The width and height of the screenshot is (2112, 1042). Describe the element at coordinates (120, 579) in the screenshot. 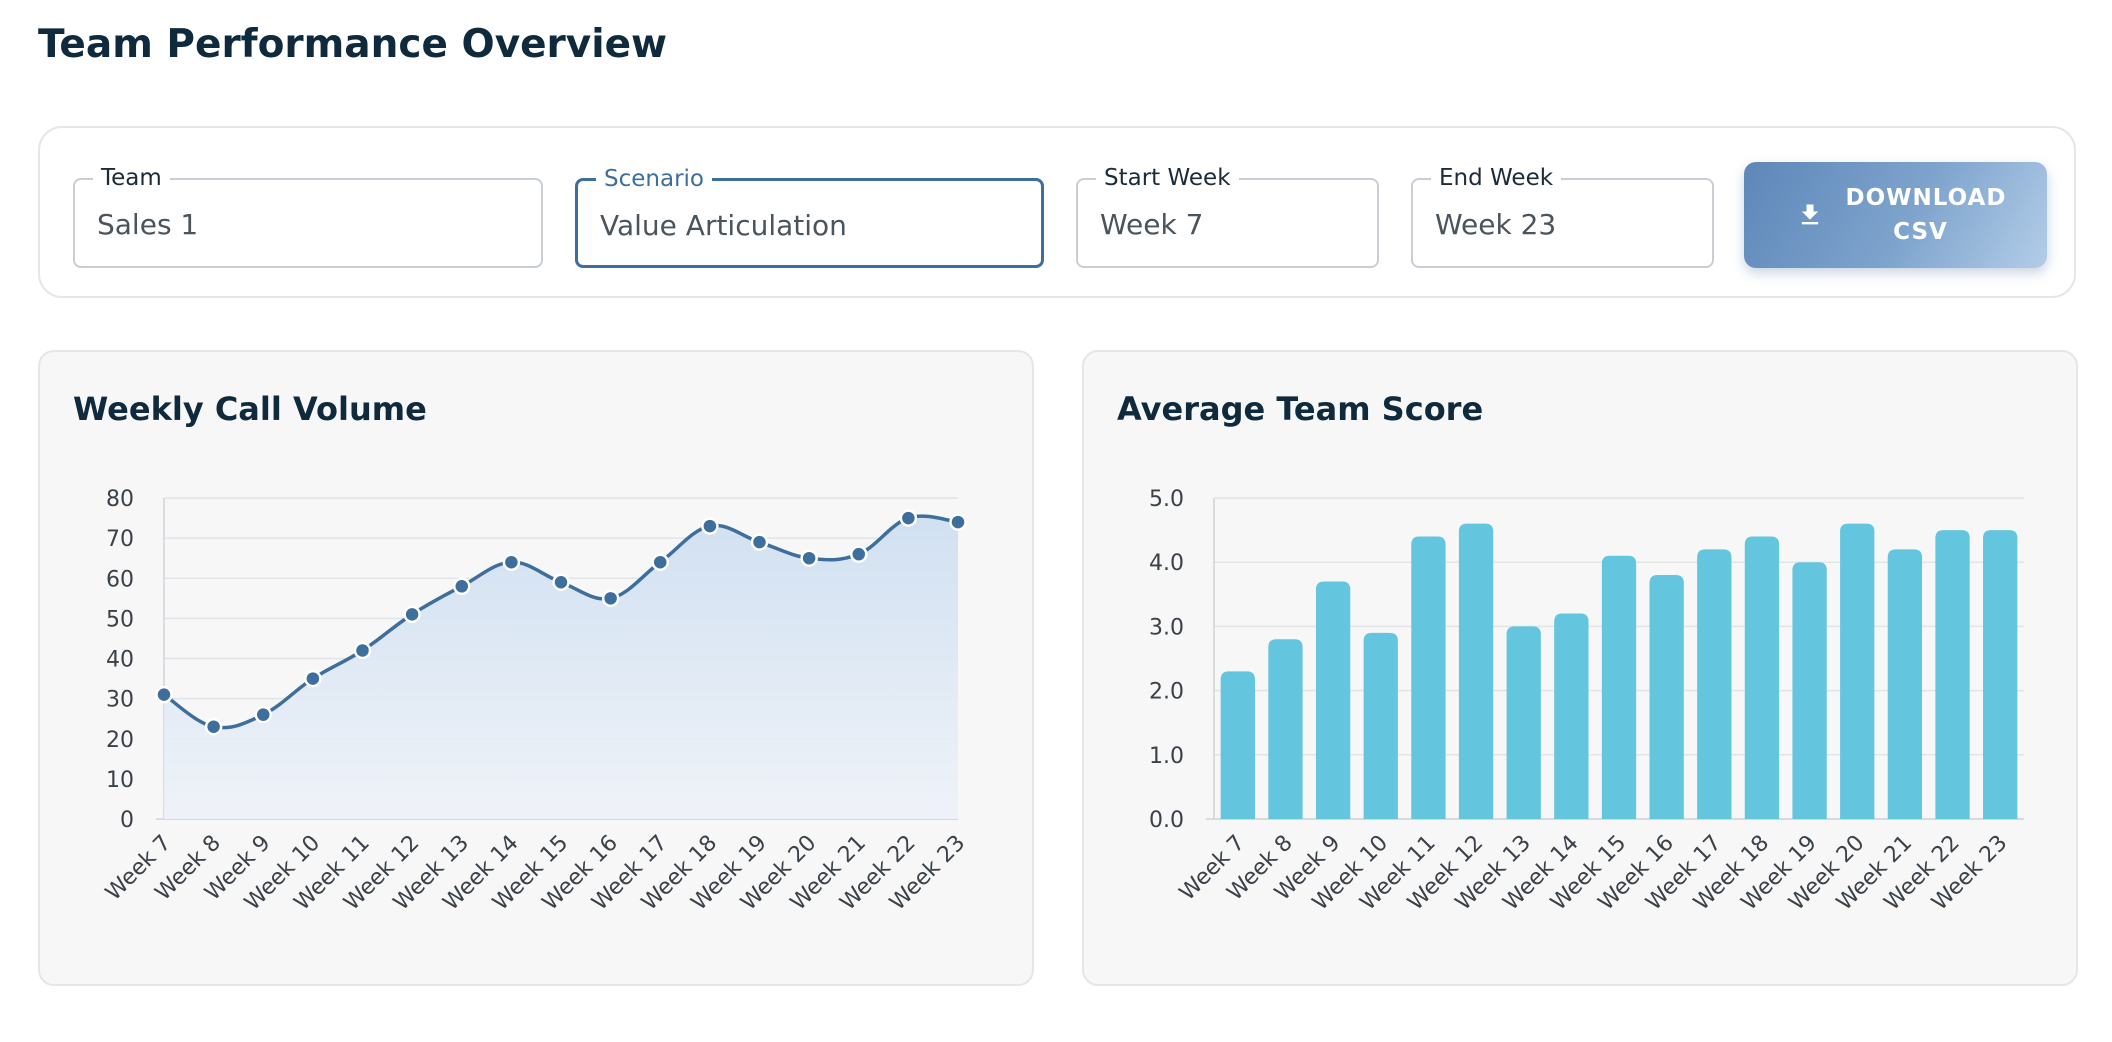

I see `y-tick-label: 60` at that location.